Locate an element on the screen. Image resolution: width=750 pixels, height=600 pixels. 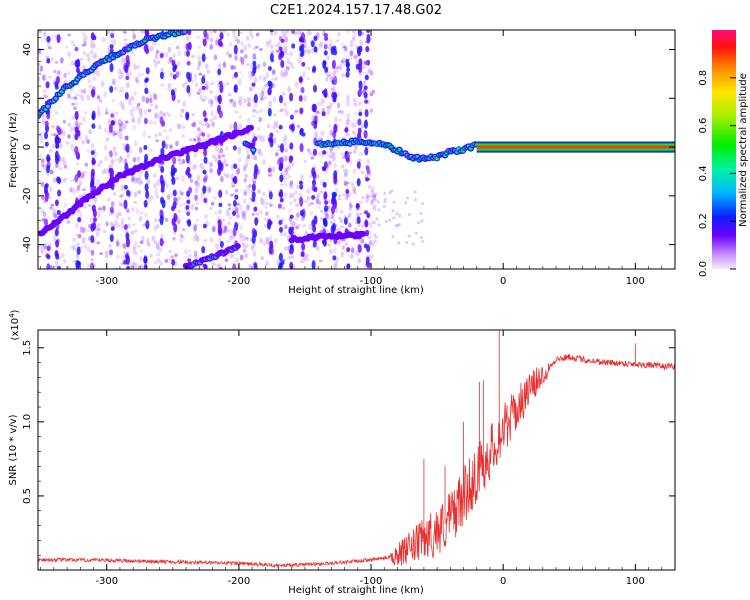
ridge-core is located at coordinates (253, 150).